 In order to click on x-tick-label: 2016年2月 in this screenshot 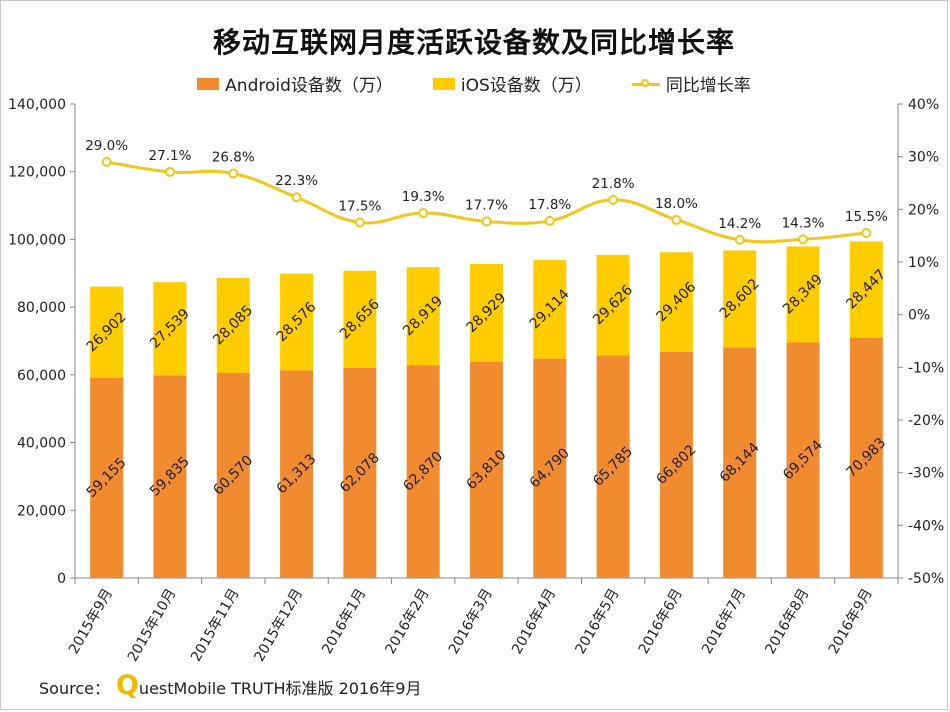, I will do `click(408, 621)`.